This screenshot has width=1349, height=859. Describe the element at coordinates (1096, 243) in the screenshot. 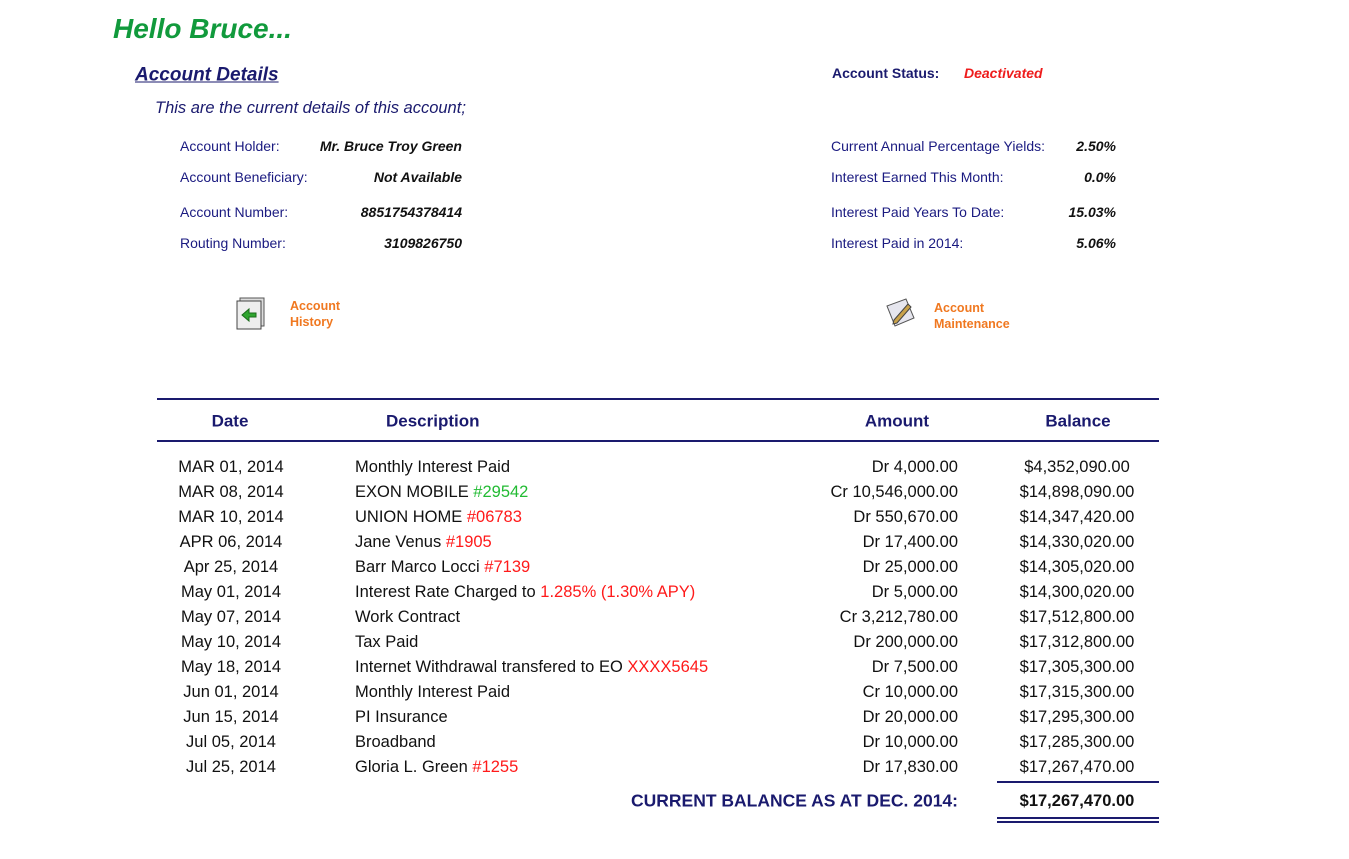

I see `detail-value: 5.06%` at that location.